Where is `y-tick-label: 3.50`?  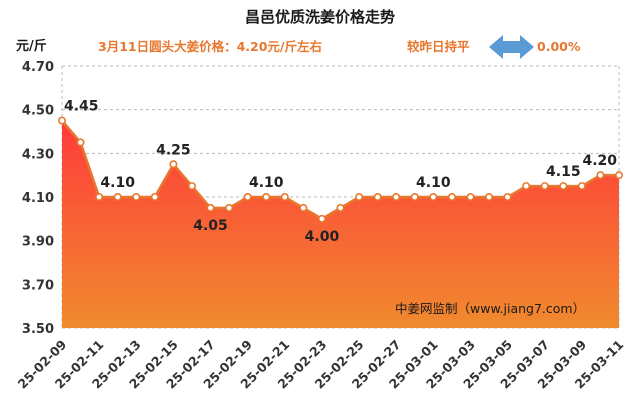
y-tick-label: 3.50 is located at coordinates (38, 329).